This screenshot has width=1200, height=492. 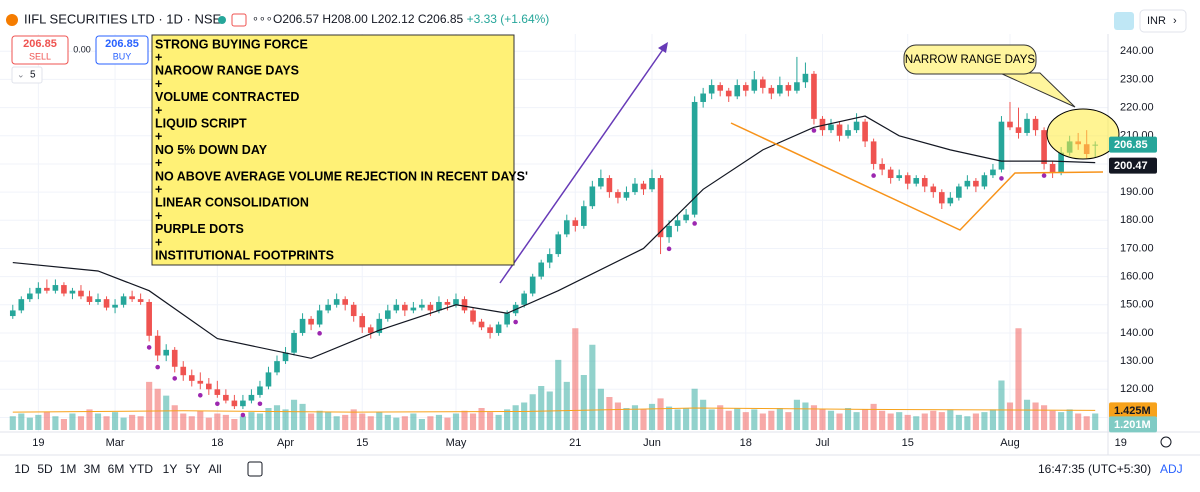 What do you see at coordinates (575, 443) in the screenshot?
I see `x-tick-label: 21` at bounding box center [575, 443].